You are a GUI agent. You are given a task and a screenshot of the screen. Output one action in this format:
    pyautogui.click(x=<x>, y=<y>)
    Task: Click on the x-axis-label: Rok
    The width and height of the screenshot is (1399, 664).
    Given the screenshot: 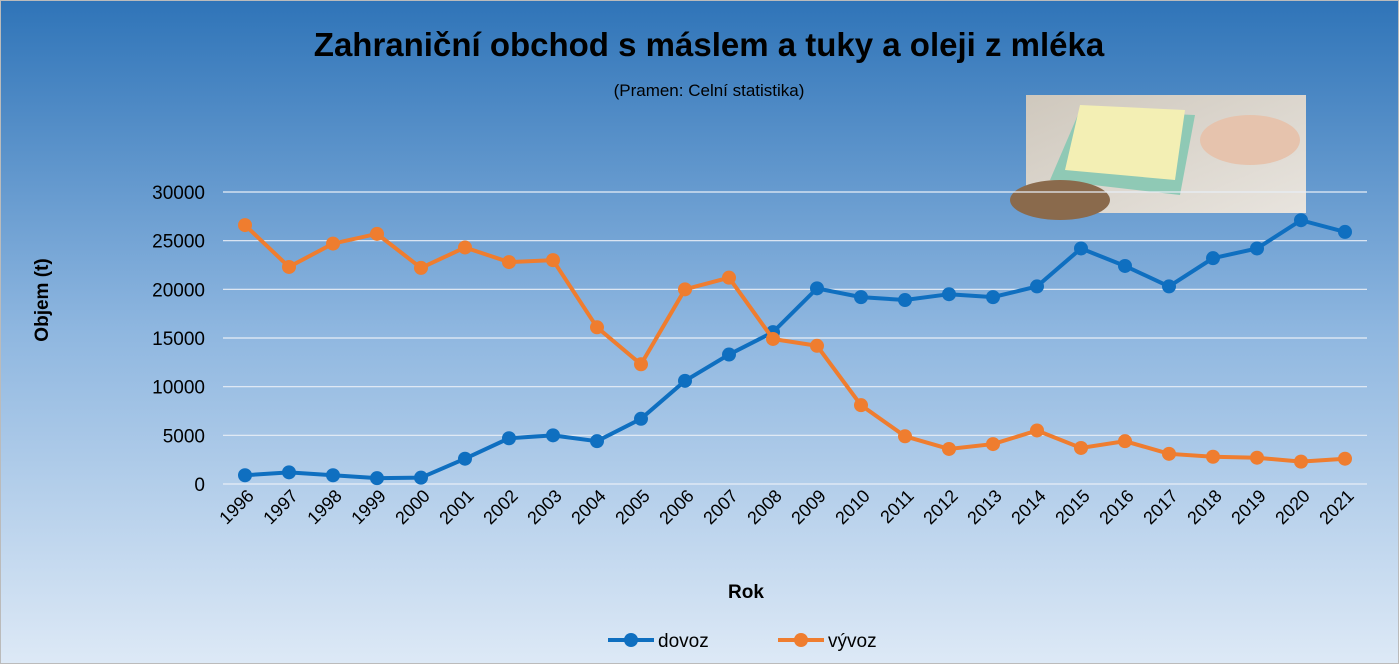 What is the action you would take?
    pyautogui.click(x=746, y=592)
    